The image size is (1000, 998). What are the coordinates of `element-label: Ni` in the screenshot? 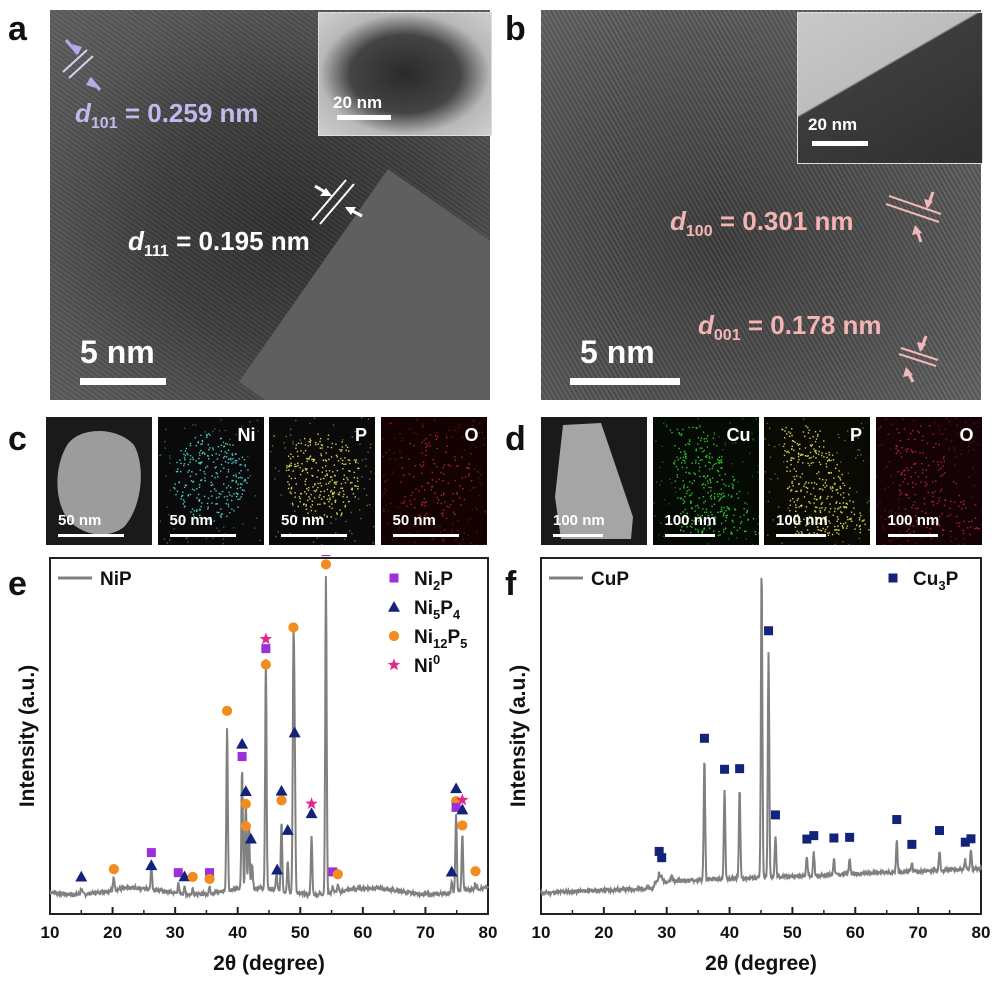 It's located at (246, 435).